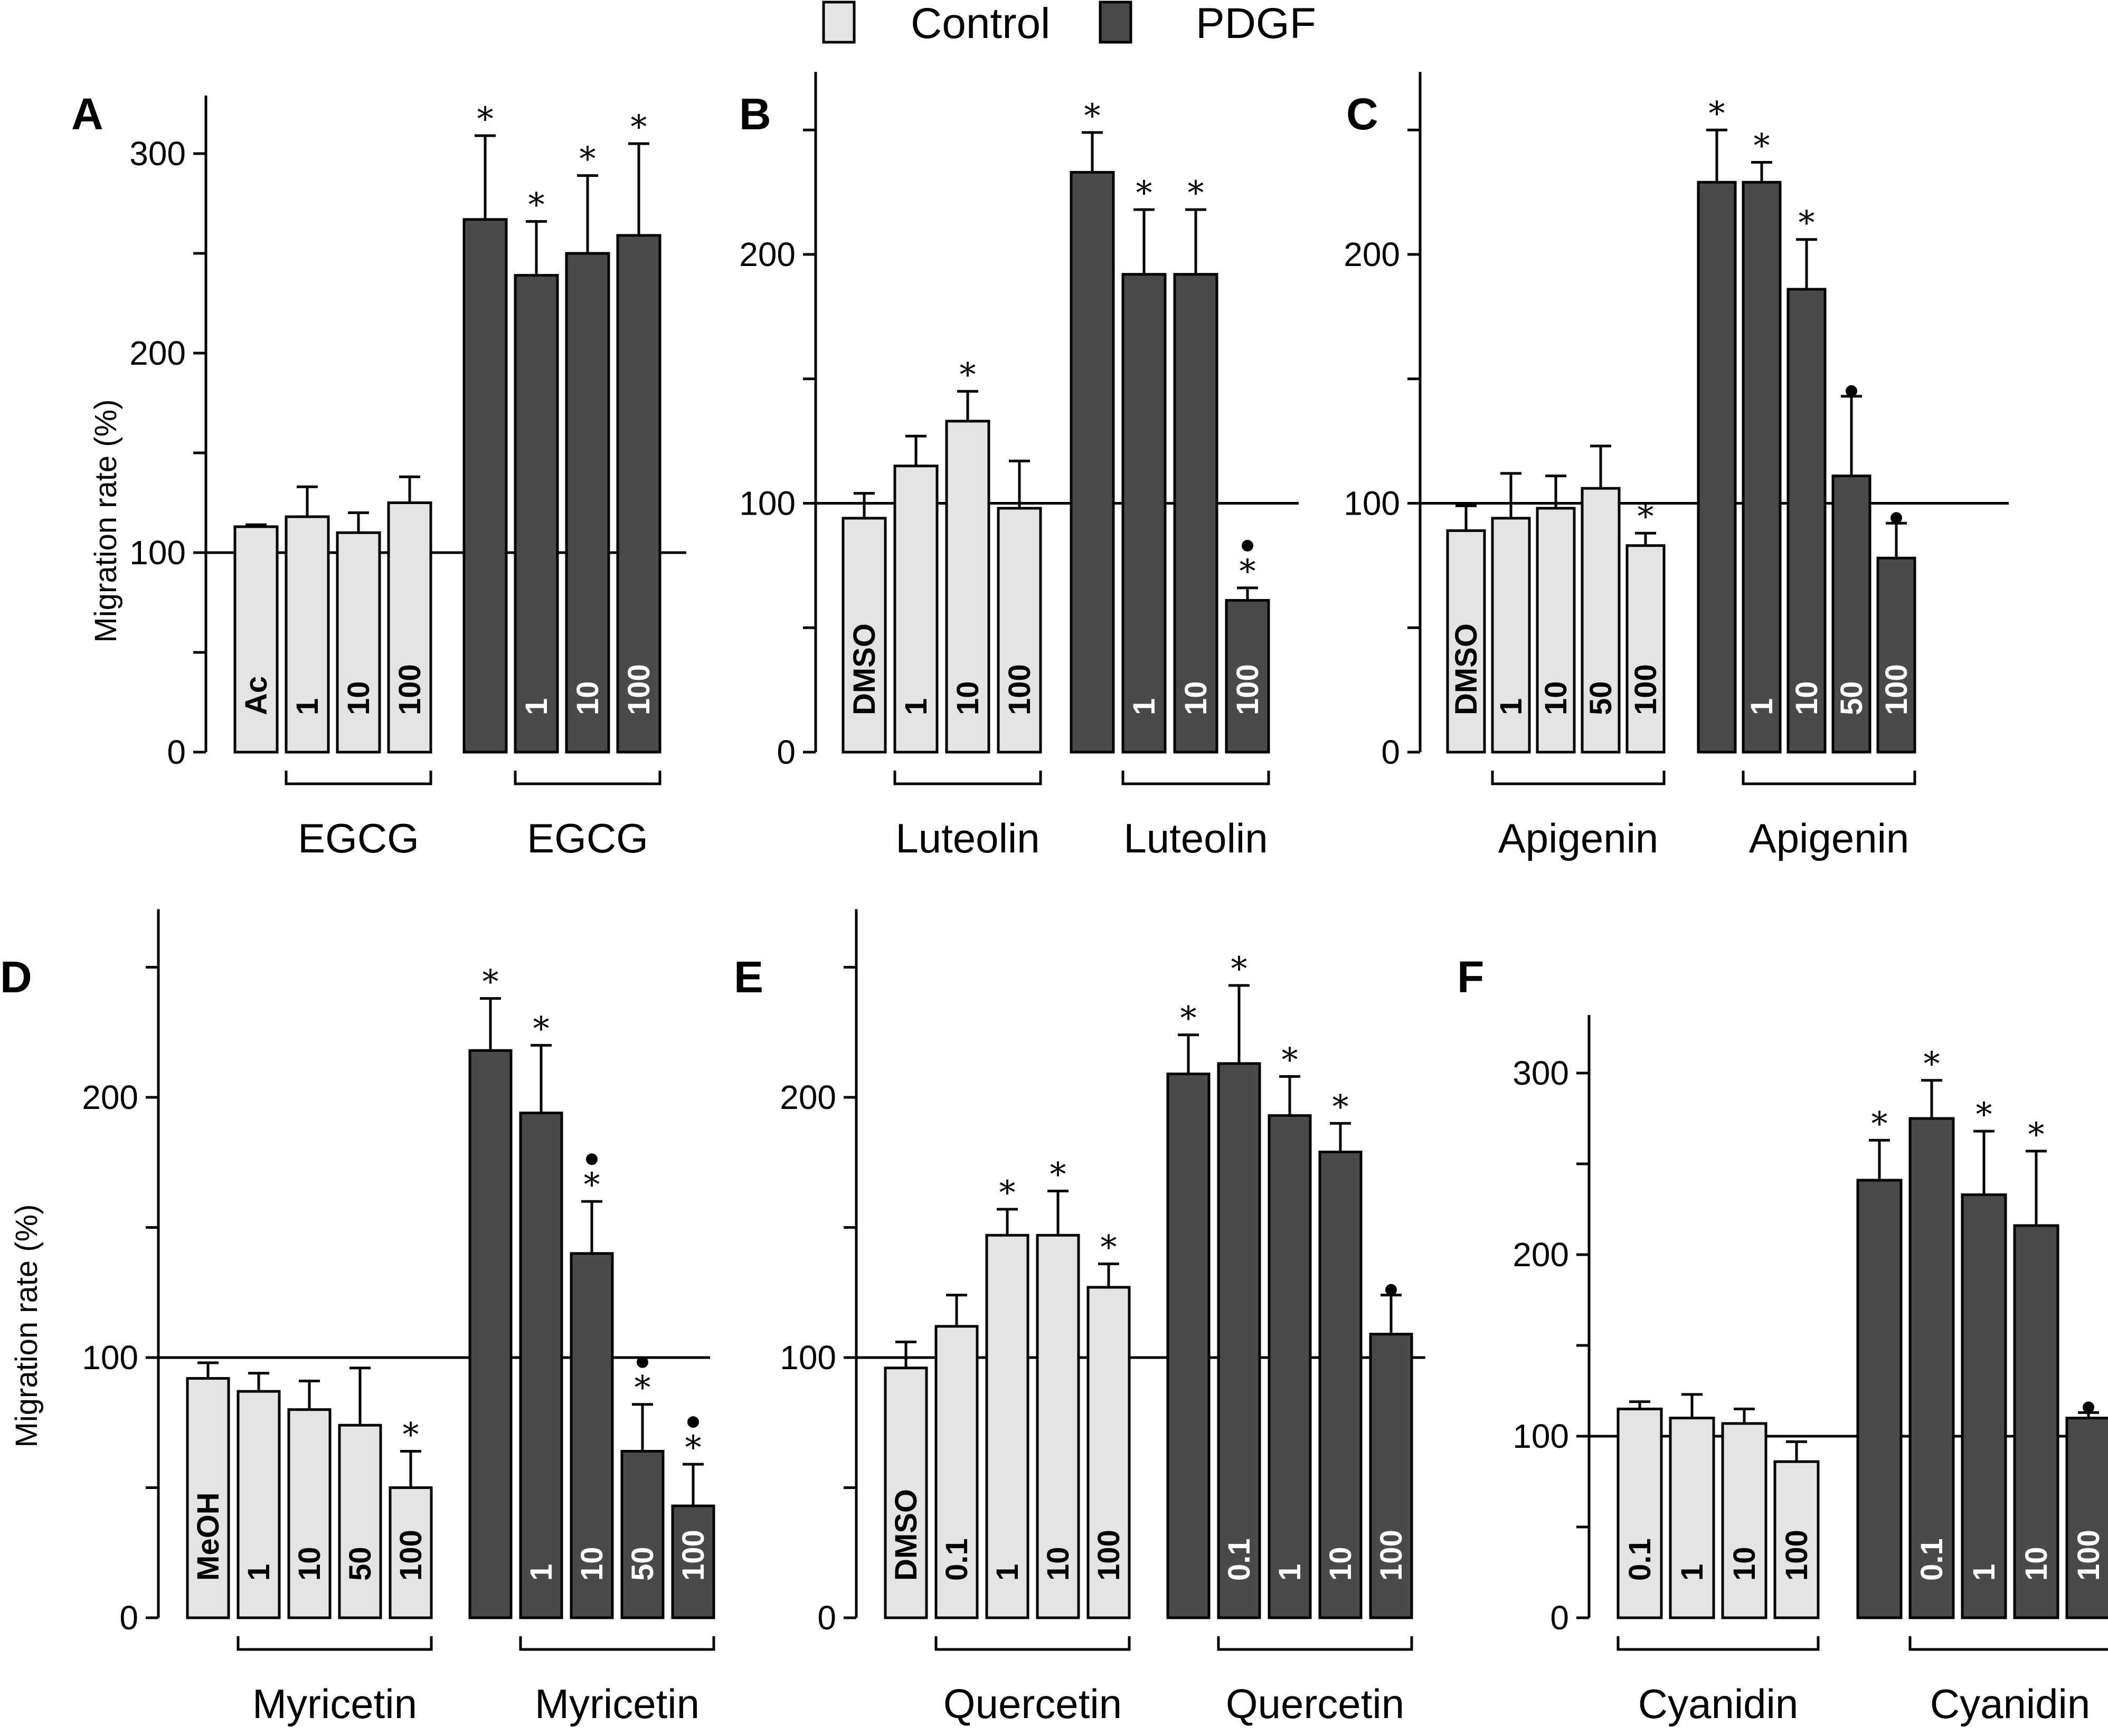 Image resolution: width=2108 pixels, height=1736 pixels. What do you see at coordinates (1069, 24) in the screenshot?
I see `legend: Control PDGF` at bounding box center [1069, 24].